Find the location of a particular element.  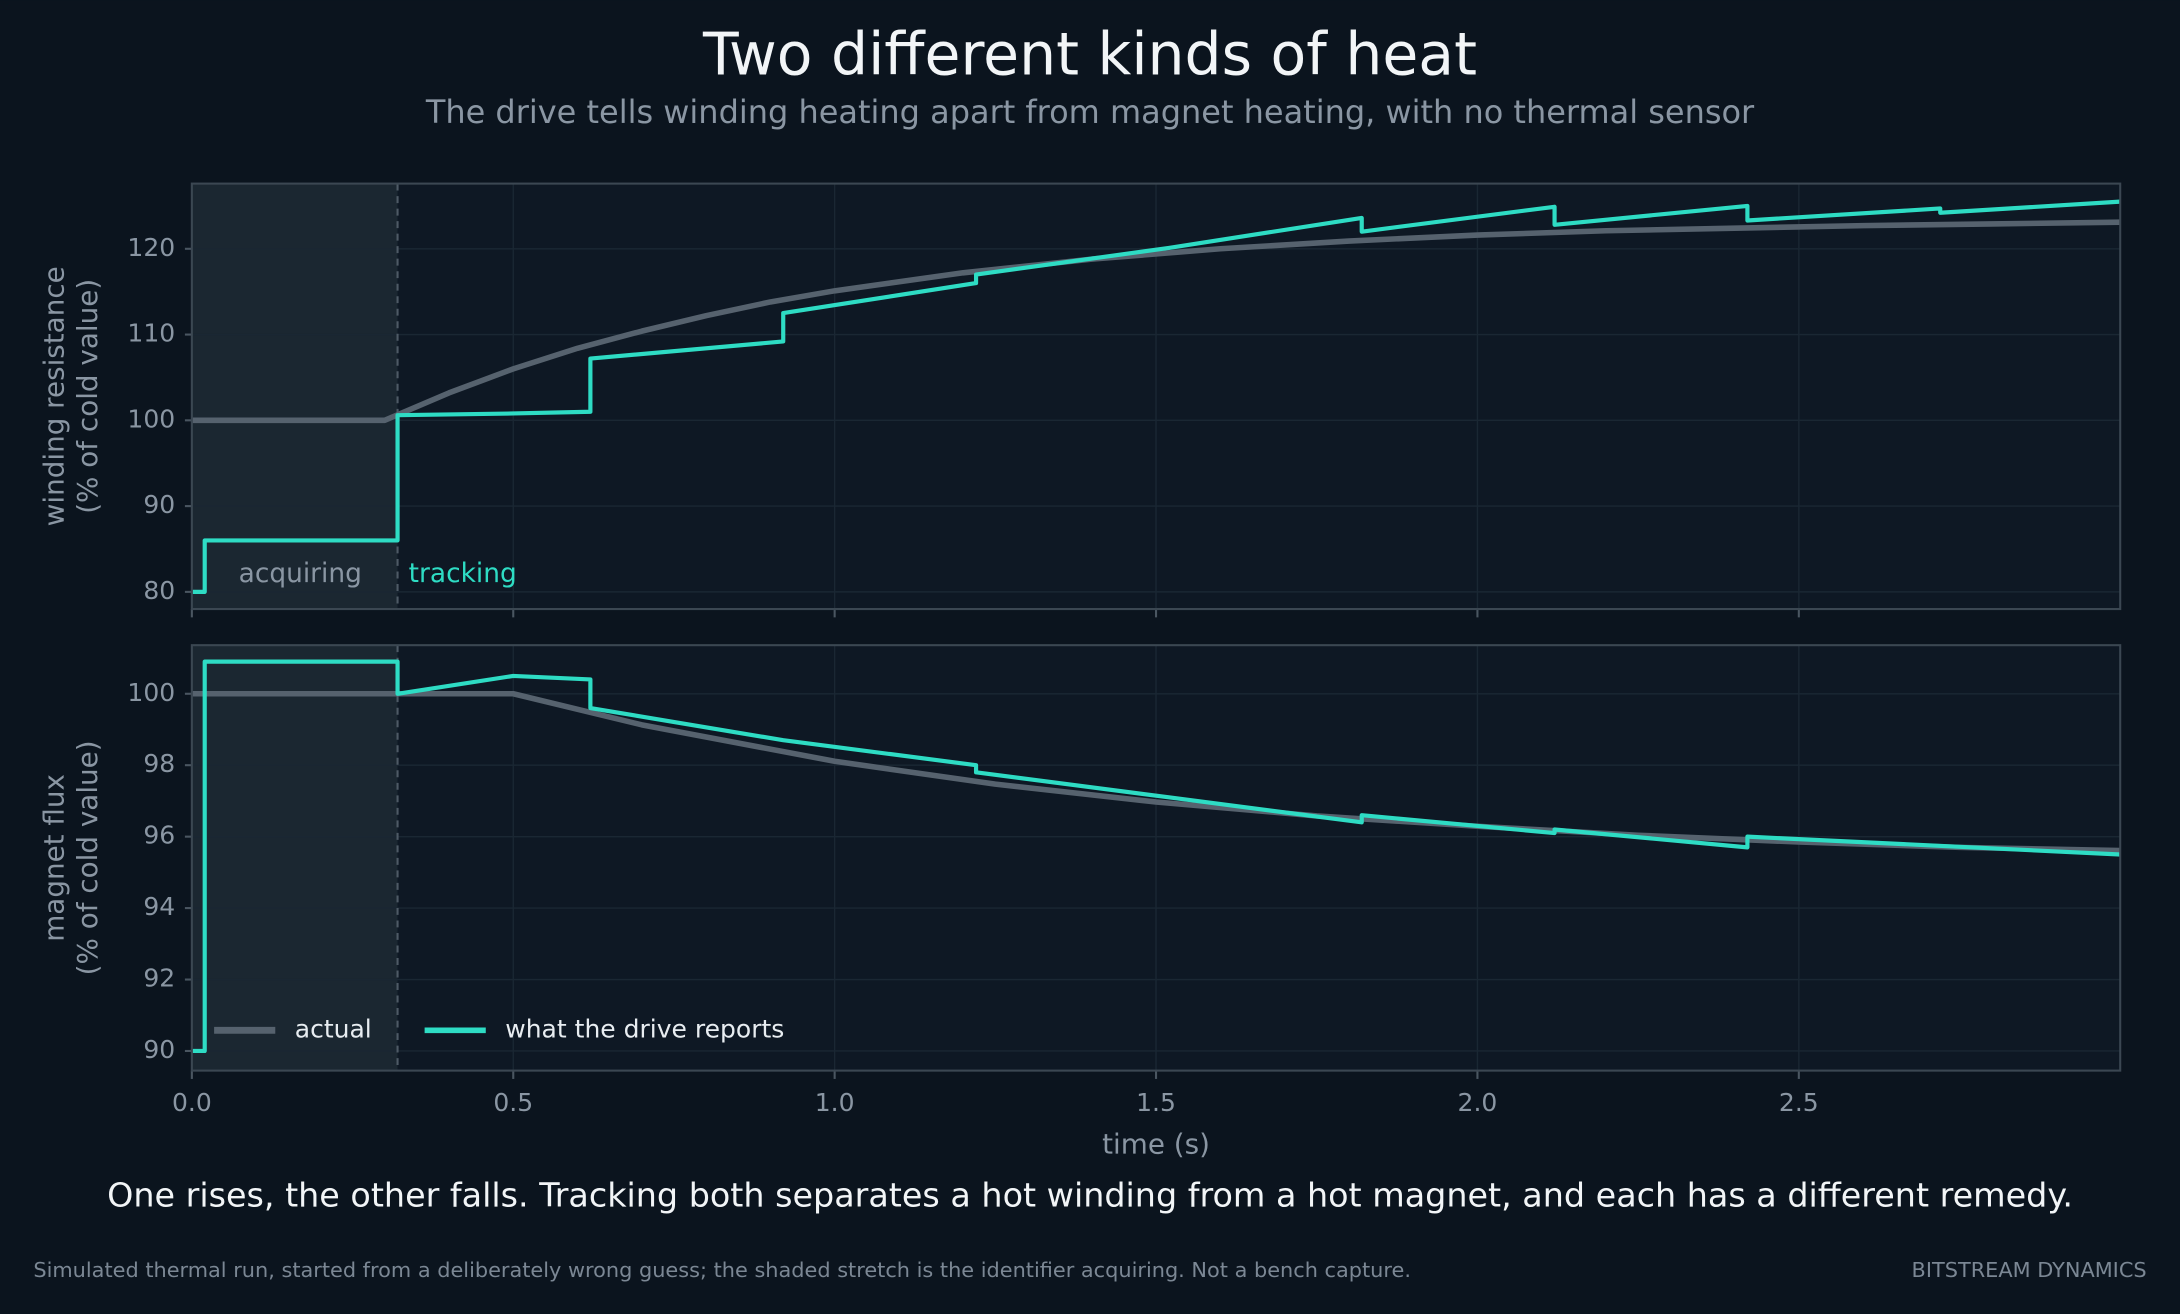

y-tick-label: 94 is located at coordinates (159, 906).